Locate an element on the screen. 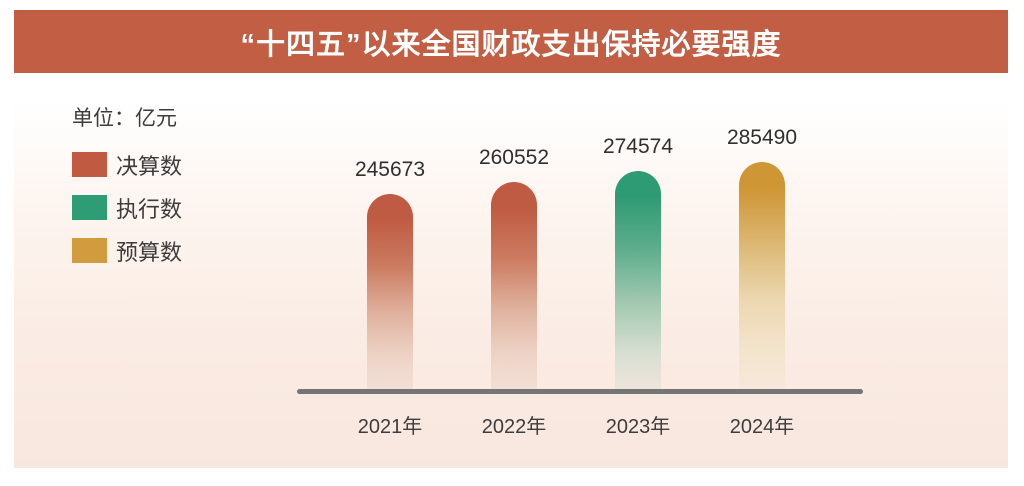 Image resolution: width=1024 pixels, height=486 pixels. x-tick-label-2023年: 2023年 is located at coordinates (638, 427).